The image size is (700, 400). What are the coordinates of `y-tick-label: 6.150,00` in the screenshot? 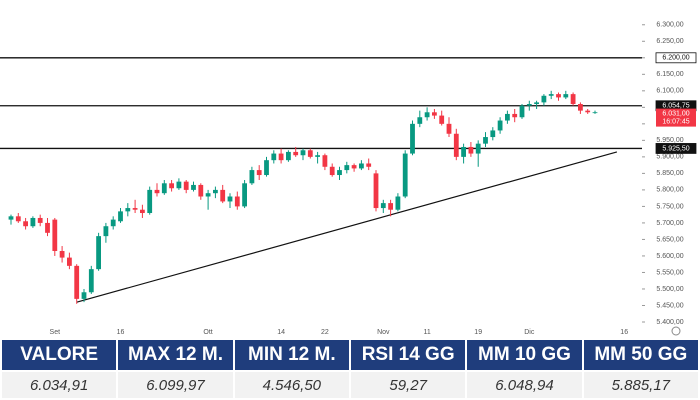 It's located at (669, 74).